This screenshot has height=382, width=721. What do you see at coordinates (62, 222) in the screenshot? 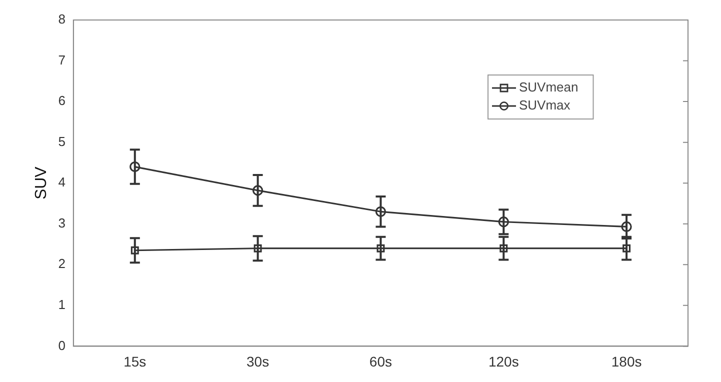
I see `y-tick-label: 3` at bounding box center [62, 222].